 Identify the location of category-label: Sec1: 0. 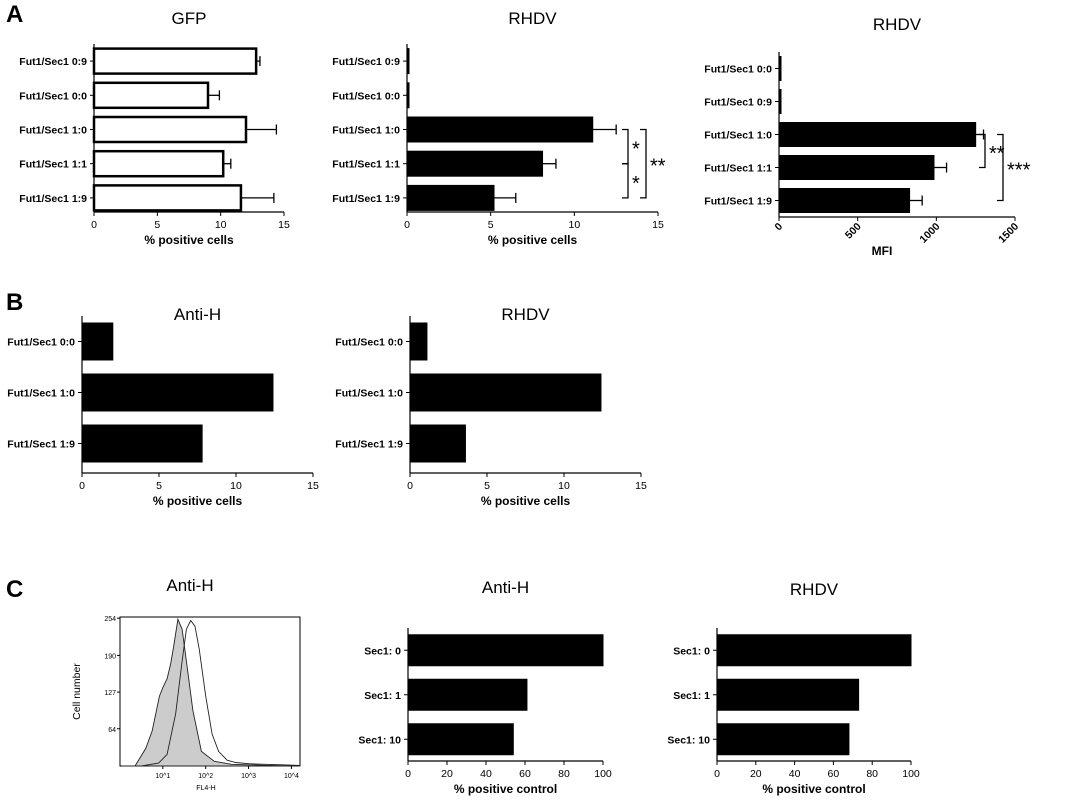
(691, 651).